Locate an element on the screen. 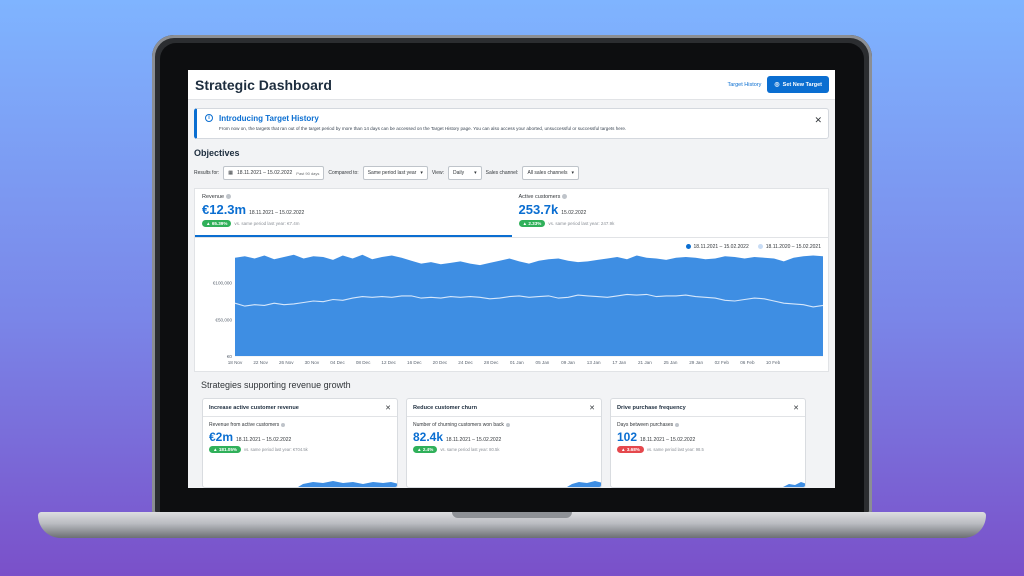  kpi-comparison: vs. same period last year: 247.9k is located at coordinates (581, 223).